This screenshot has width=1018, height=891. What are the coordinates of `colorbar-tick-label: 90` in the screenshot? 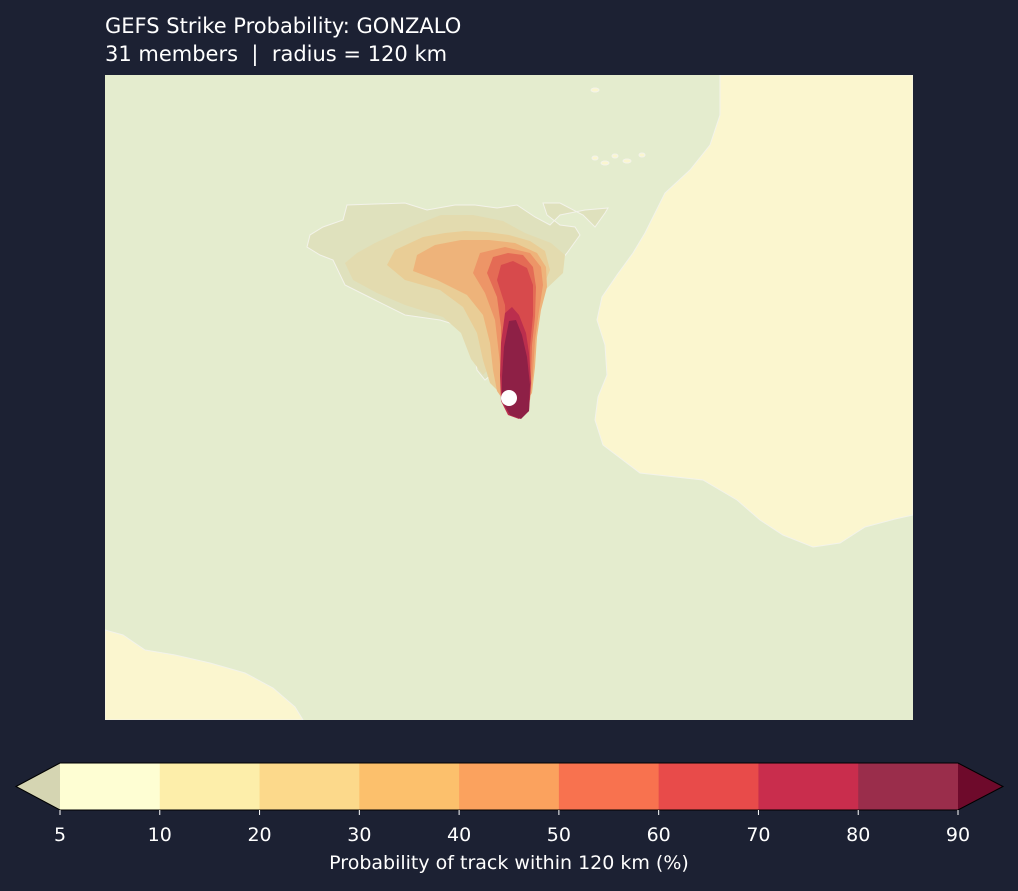 It's located at (958, 835).